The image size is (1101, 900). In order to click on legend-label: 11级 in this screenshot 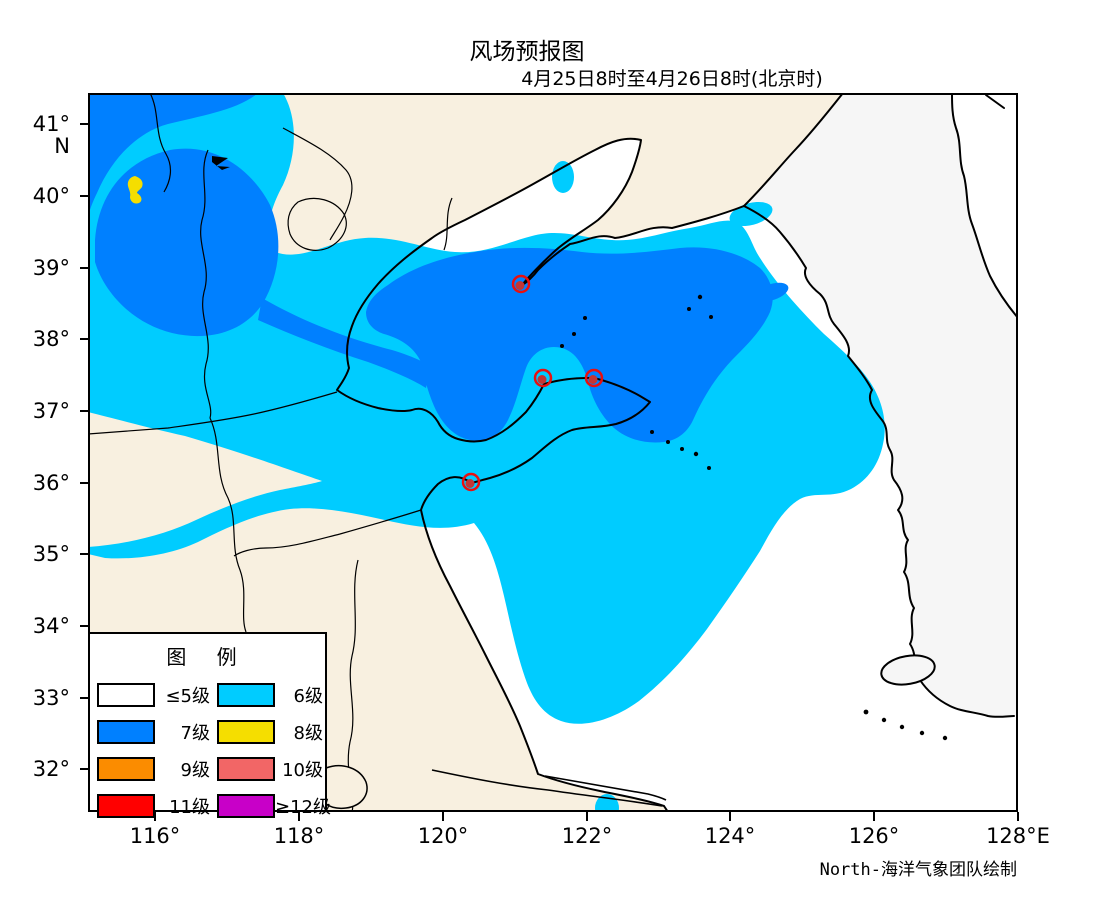, I will do `click(189, 807)`.